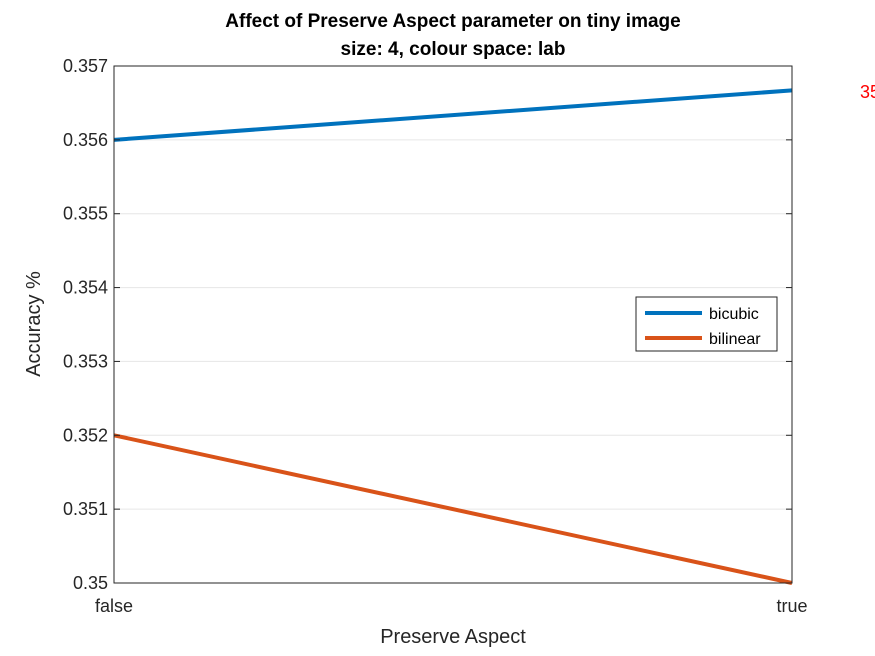 The width and height of the screenshot is (875, 656). Describe the element at coordinates (453, 49) in the screenshot. I see `chart-title-line-2: size: 4, colour space: lab` at that location.